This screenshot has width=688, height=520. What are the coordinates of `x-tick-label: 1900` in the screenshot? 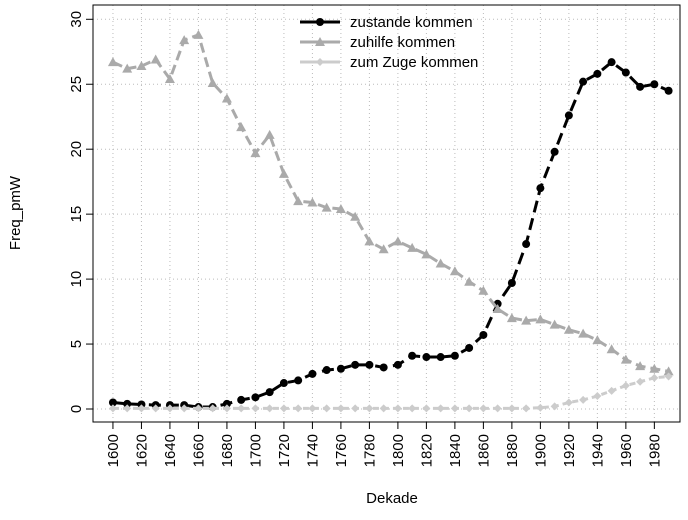 It's located at (540, 450).